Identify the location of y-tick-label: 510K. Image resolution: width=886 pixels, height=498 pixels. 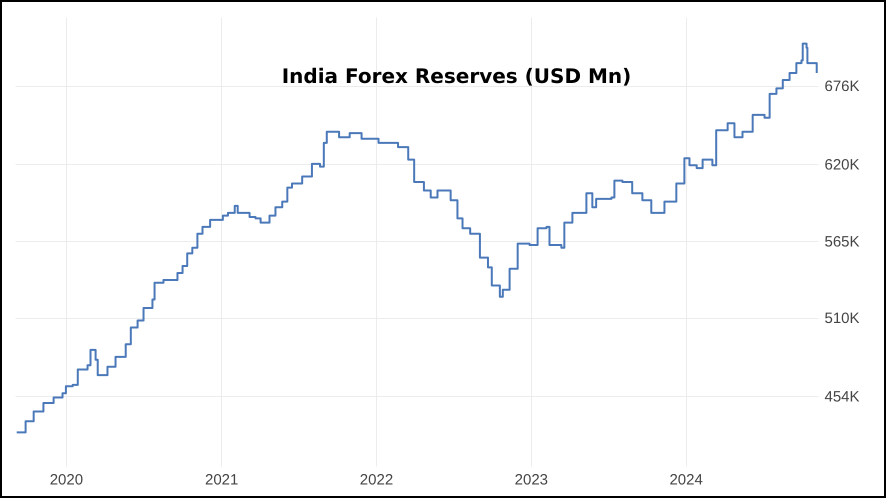
(842, 319).